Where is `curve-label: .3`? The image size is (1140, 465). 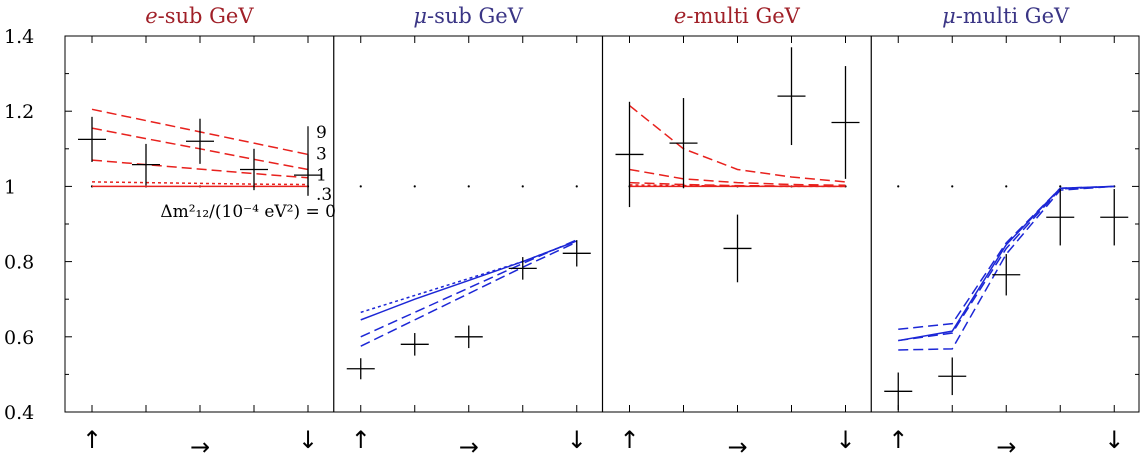
curve-label: .3 is located at coordinates (324, 195).